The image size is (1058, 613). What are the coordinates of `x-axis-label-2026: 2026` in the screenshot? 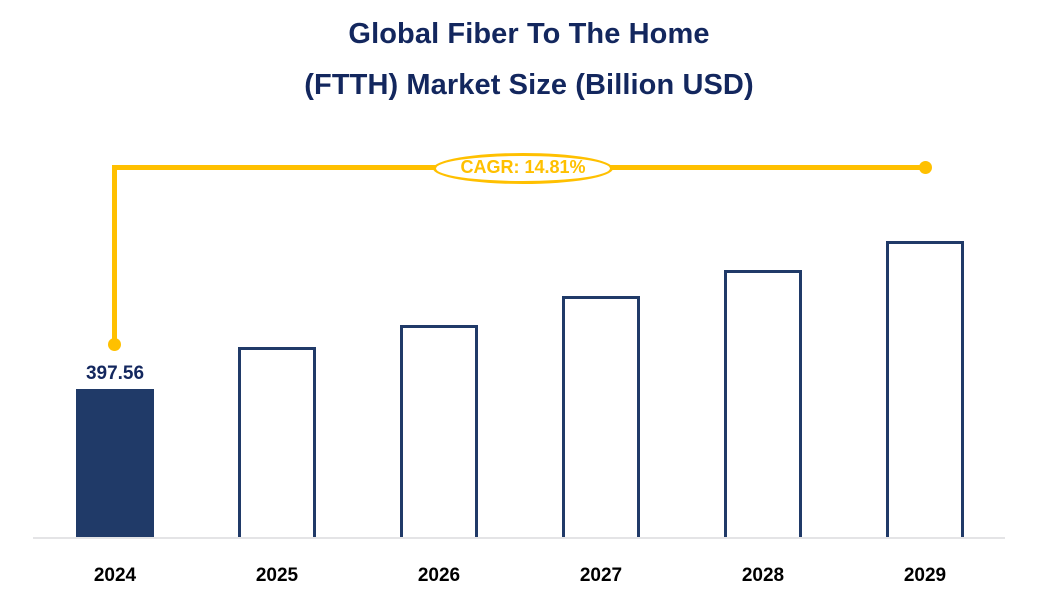 It's located at (439, 575).